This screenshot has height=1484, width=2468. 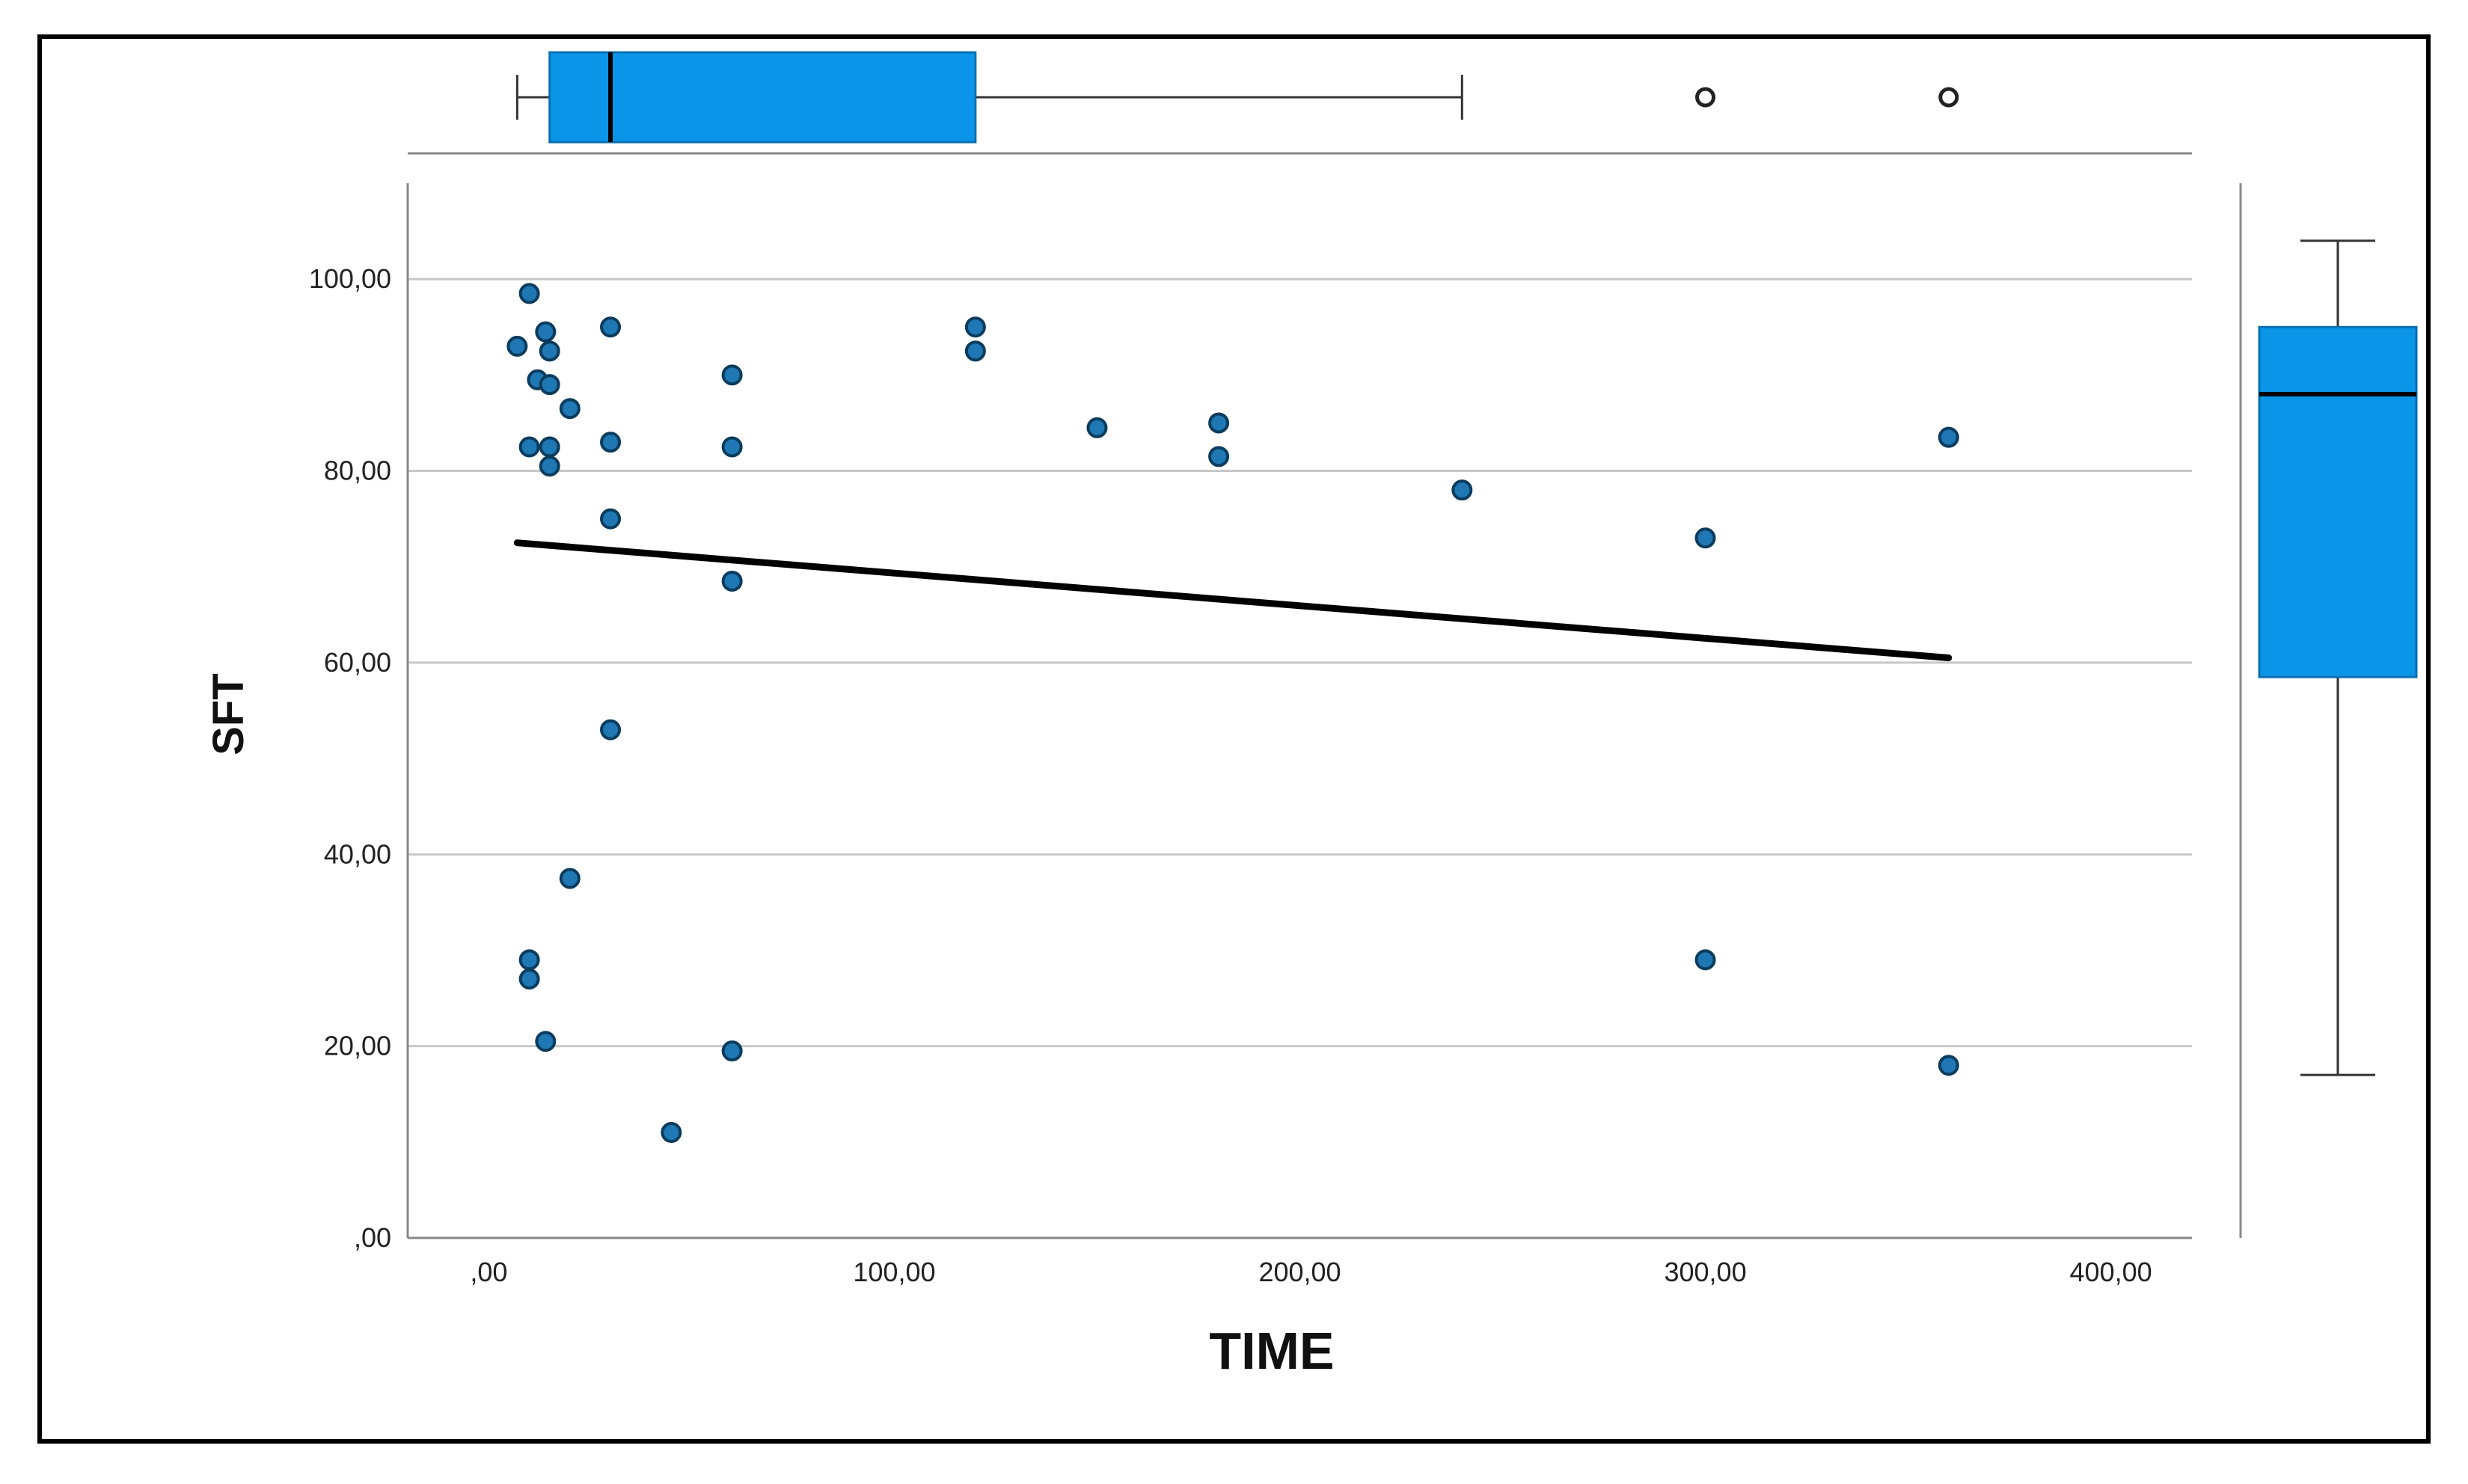 I want to click on y-marginal-boxplot, so click(x=2328, y=710).